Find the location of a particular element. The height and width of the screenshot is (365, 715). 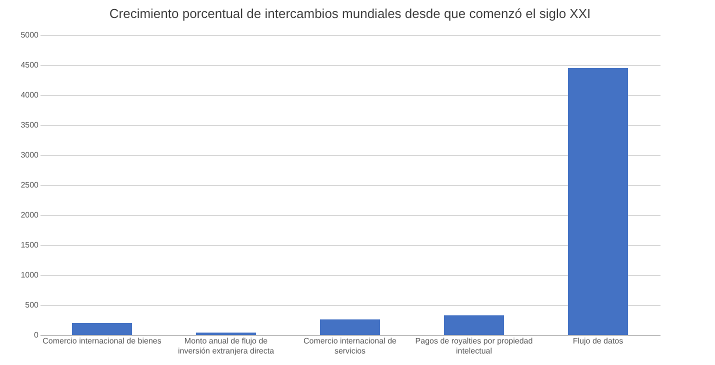

y-tick-label: 500 is located at coordinates (32, 305).